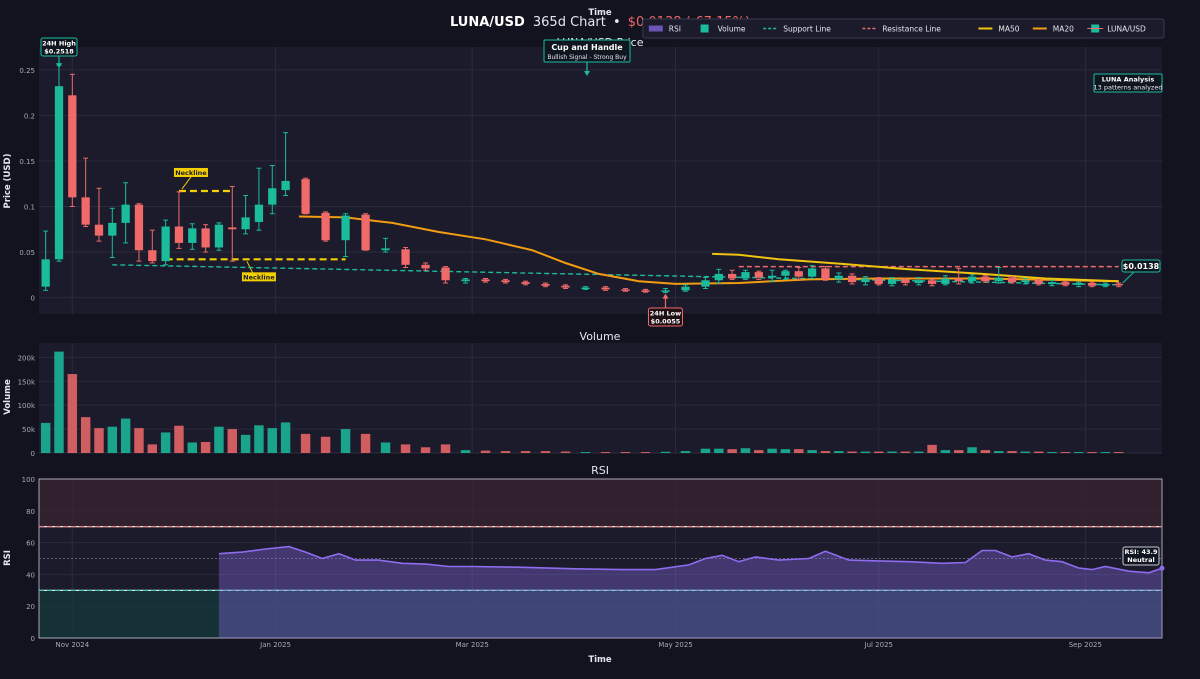  I want to click on volume-panel-title: Volume, so click(600, 336).